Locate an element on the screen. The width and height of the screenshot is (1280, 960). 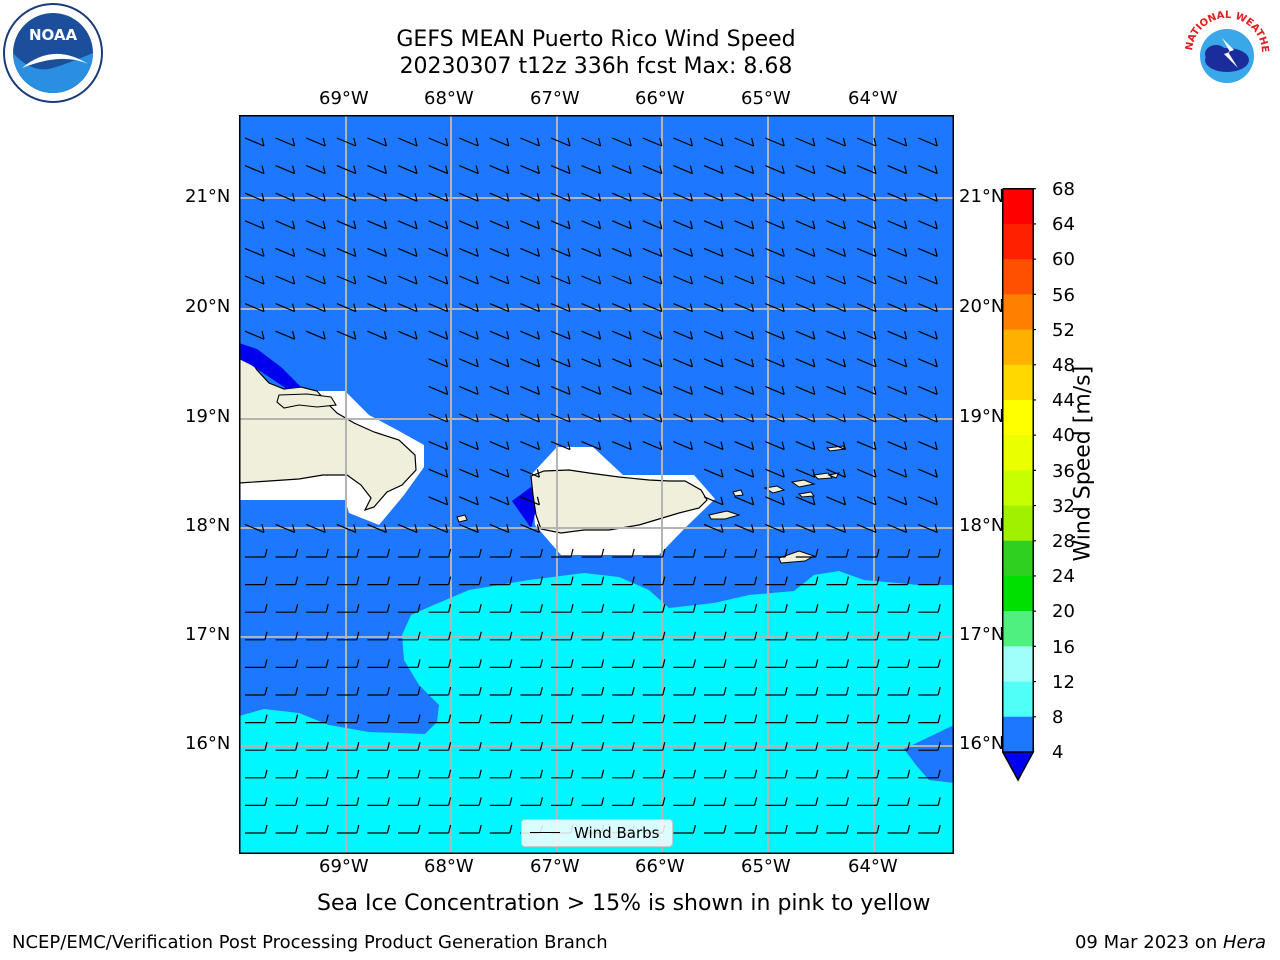
lat-label-left: 20°N is located at coordinates (208, 306).